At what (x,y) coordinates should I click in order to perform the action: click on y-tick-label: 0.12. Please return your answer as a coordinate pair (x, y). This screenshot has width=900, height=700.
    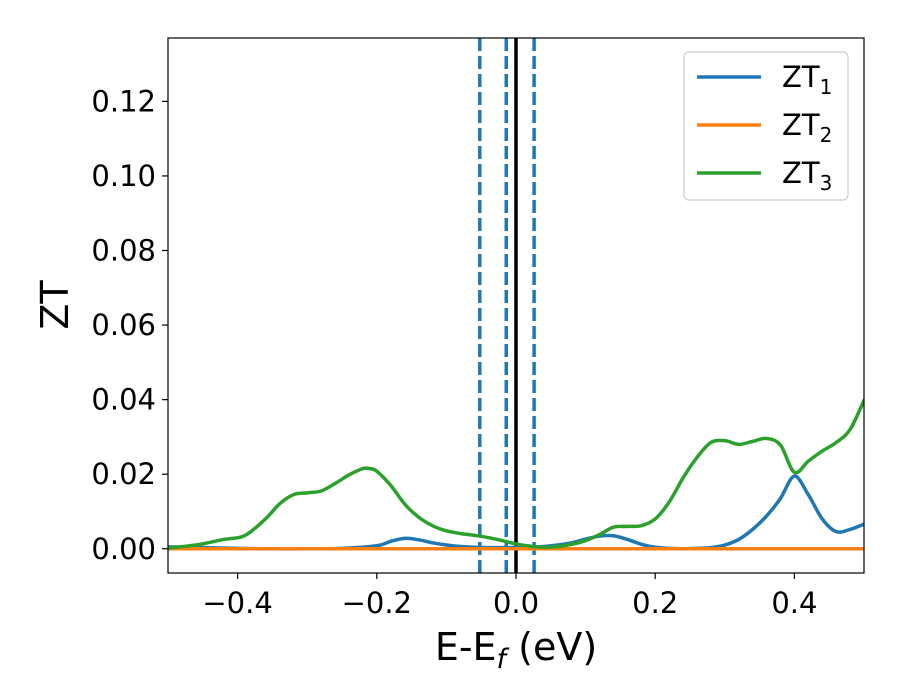
    Looking at the image, I should click on (123, 101).